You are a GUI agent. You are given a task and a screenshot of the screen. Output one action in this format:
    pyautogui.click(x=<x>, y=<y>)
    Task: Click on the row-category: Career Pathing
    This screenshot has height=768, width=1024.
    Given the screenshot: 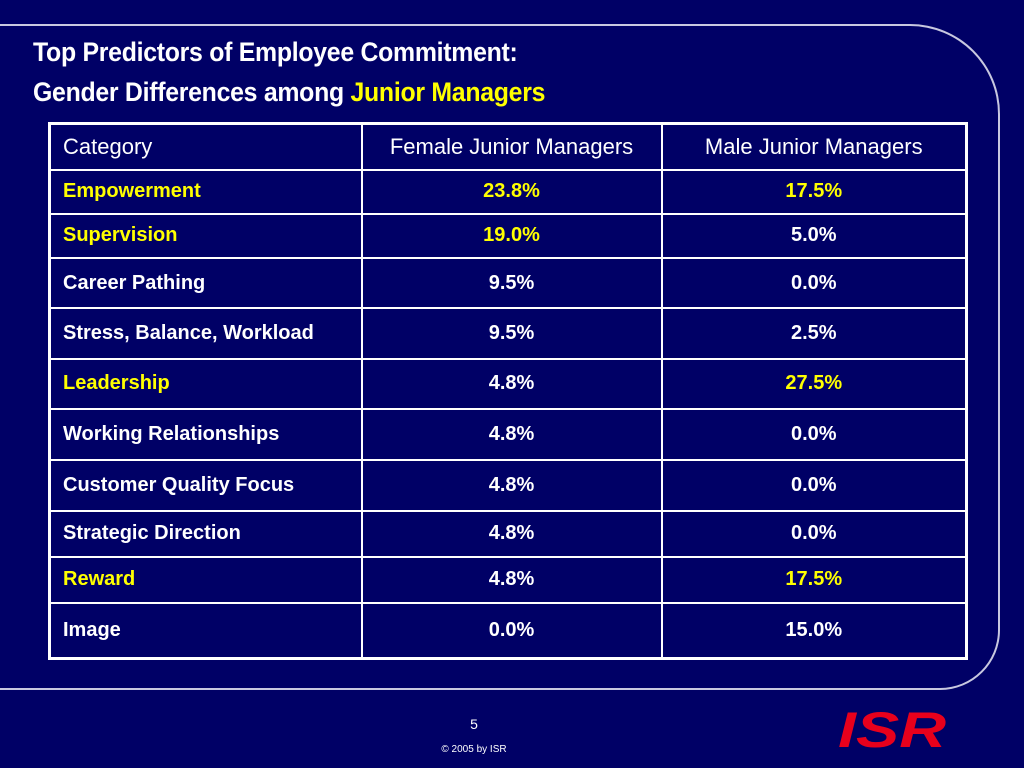 What is the action you would take?
    pyautogui.click(x=205, y=283)
    